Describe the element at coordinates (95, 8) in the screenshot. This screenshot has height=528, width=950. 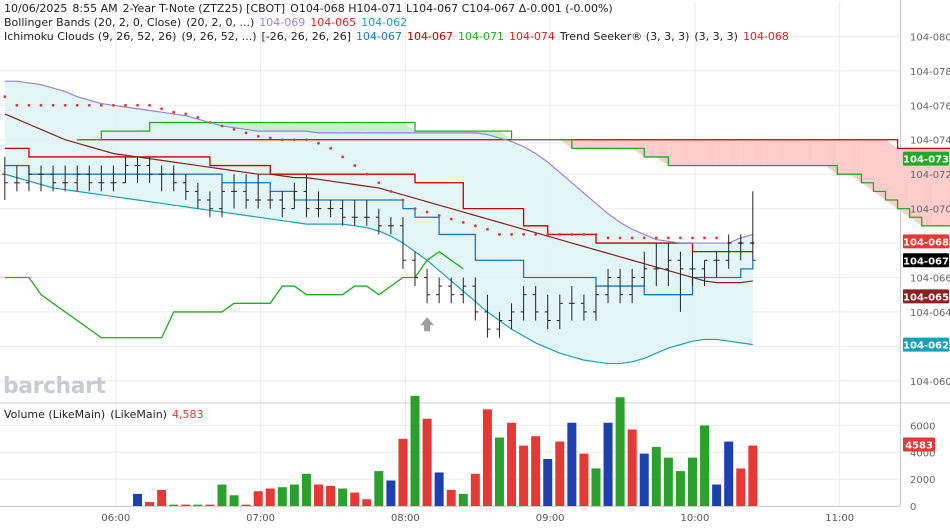
I see `legend-time: 8:55 AM` at that location.